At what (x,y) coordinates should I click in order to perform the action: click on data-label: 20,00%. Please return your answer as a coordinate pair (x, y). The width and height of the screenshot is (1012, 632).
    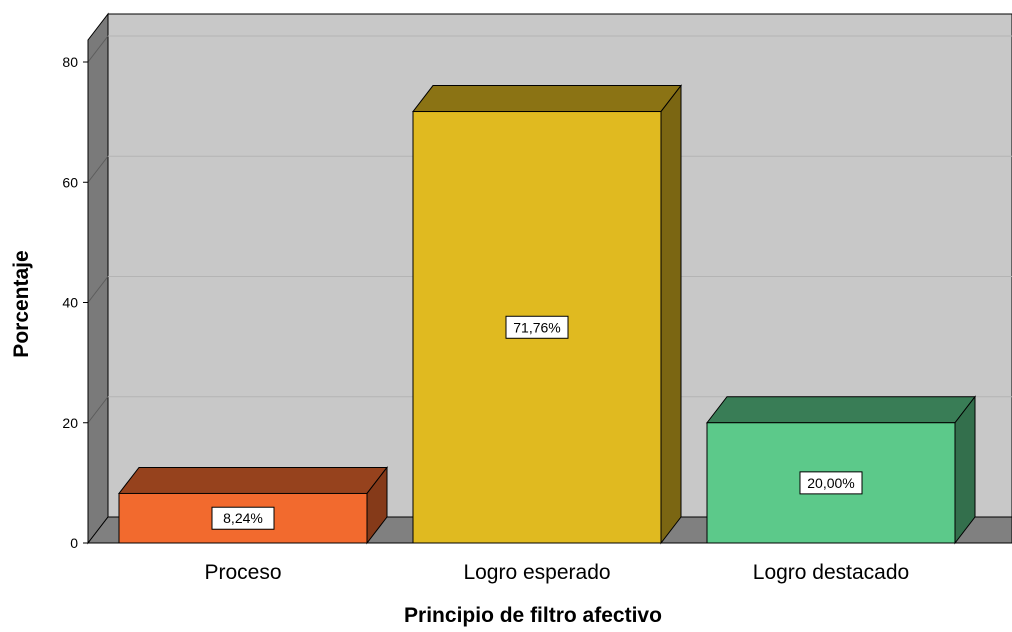
    Looking at the image, I should click on (831, 483).